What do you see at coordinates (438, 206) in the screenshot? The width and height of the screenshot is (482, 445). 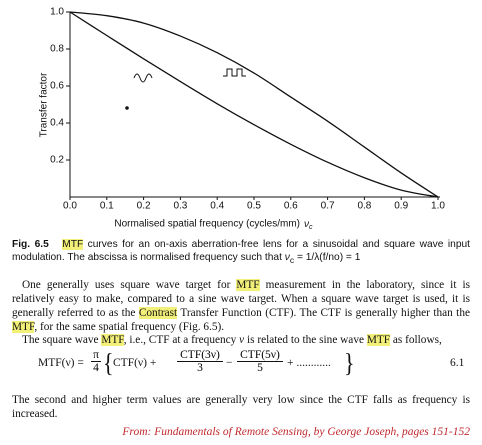 I see `x-tick-label: 1.0` at bounding box center [438, 206].